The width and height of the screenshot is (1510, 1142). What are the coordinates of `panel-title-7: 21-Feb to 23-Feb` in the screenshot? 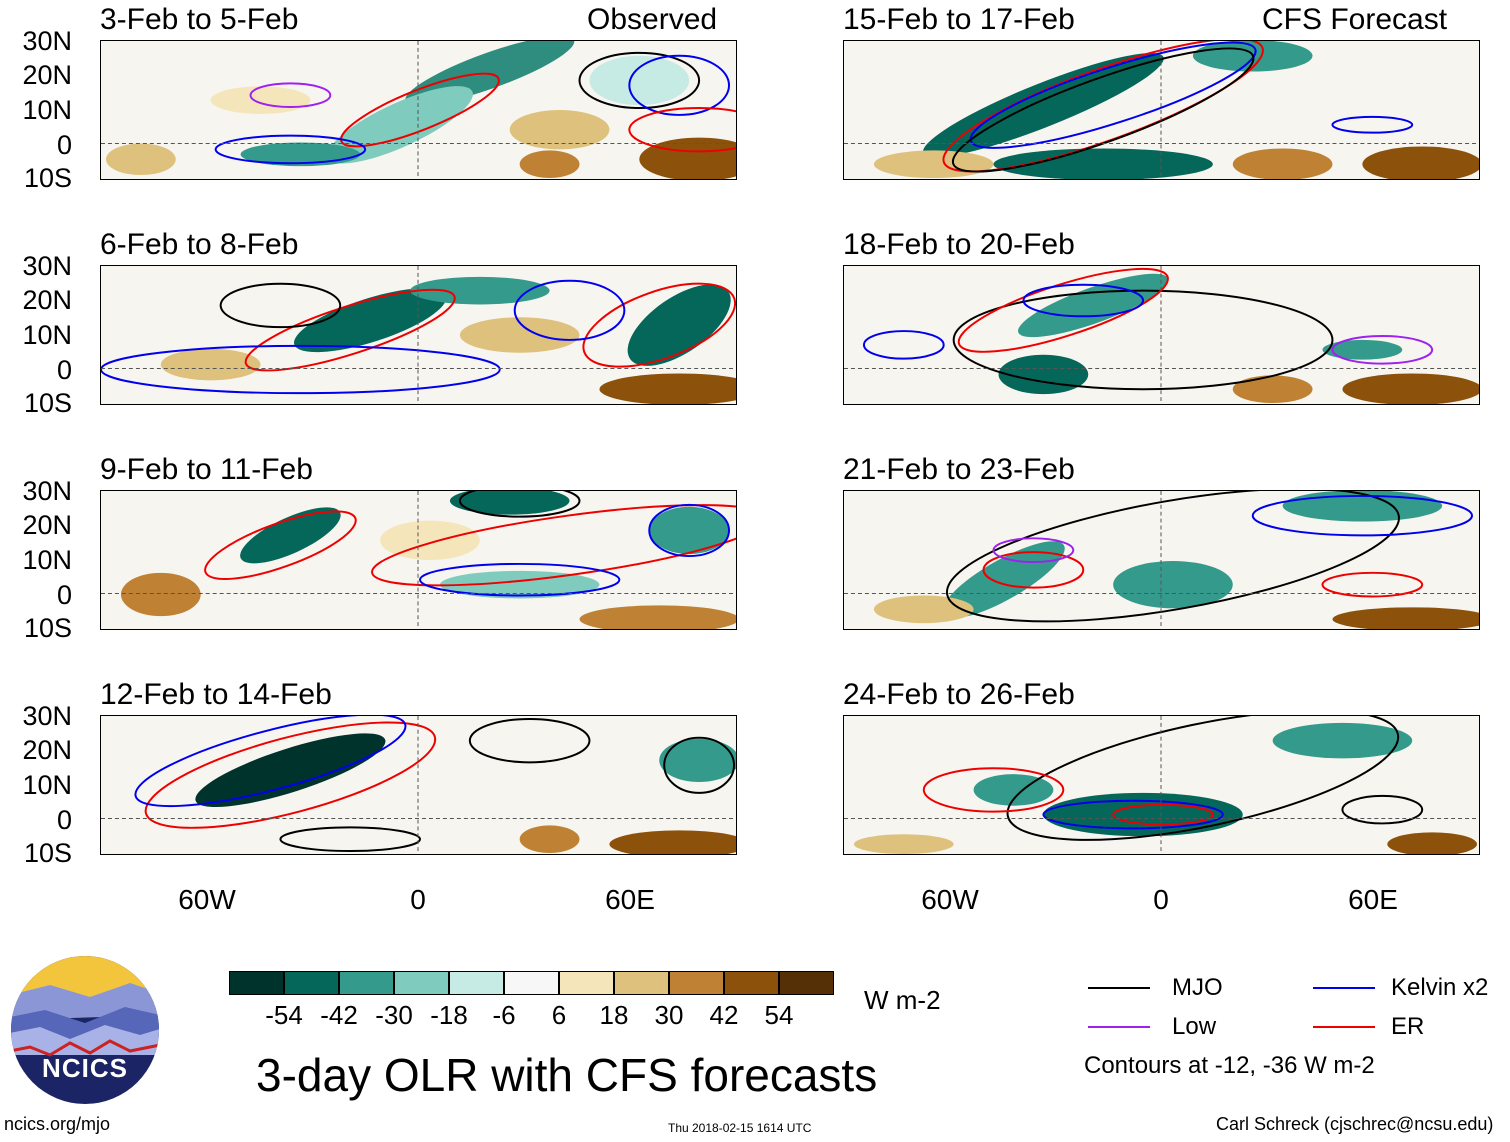 It's located at (959, 469).